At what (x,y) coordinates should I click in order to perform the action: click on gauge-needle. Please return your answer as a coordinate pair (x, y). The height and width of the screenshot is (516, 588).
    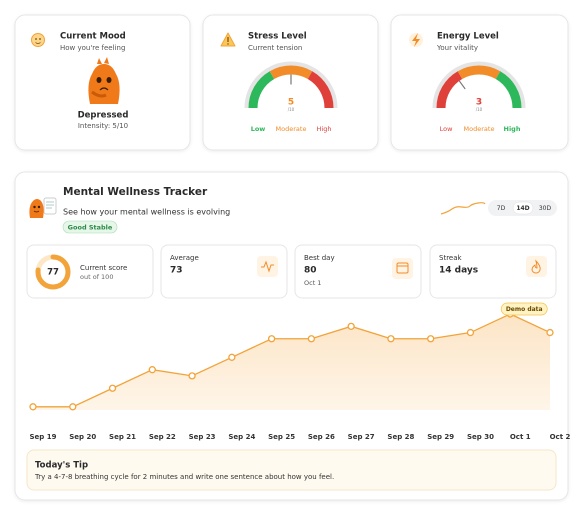
    Looking at the image, I should click on (462, 85).